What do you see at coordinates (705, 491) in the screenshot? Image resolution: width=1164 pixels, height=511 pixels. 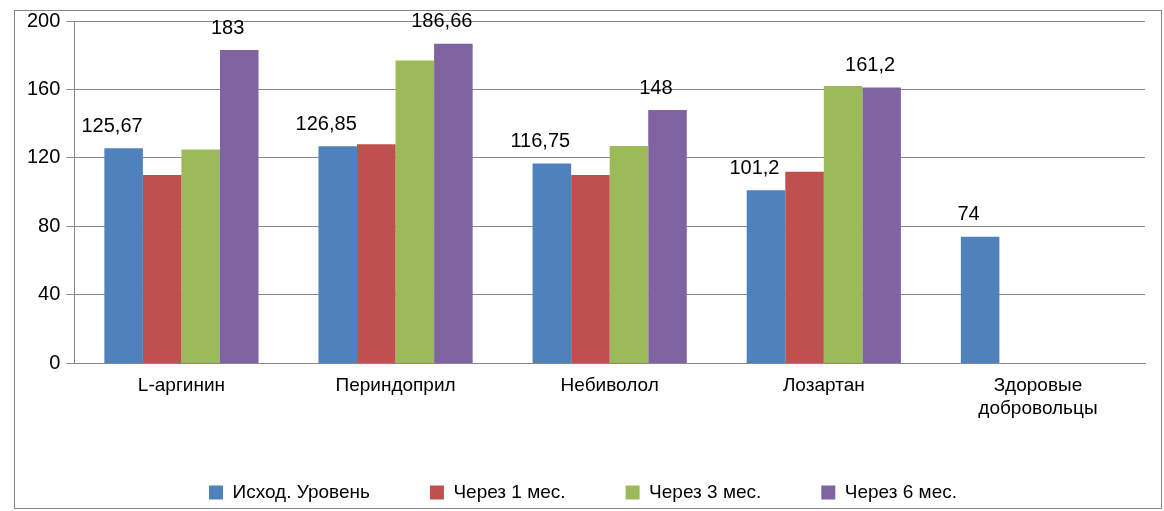 I see `legend-label: Через 3 мес.` at bounding box center [705, 491].